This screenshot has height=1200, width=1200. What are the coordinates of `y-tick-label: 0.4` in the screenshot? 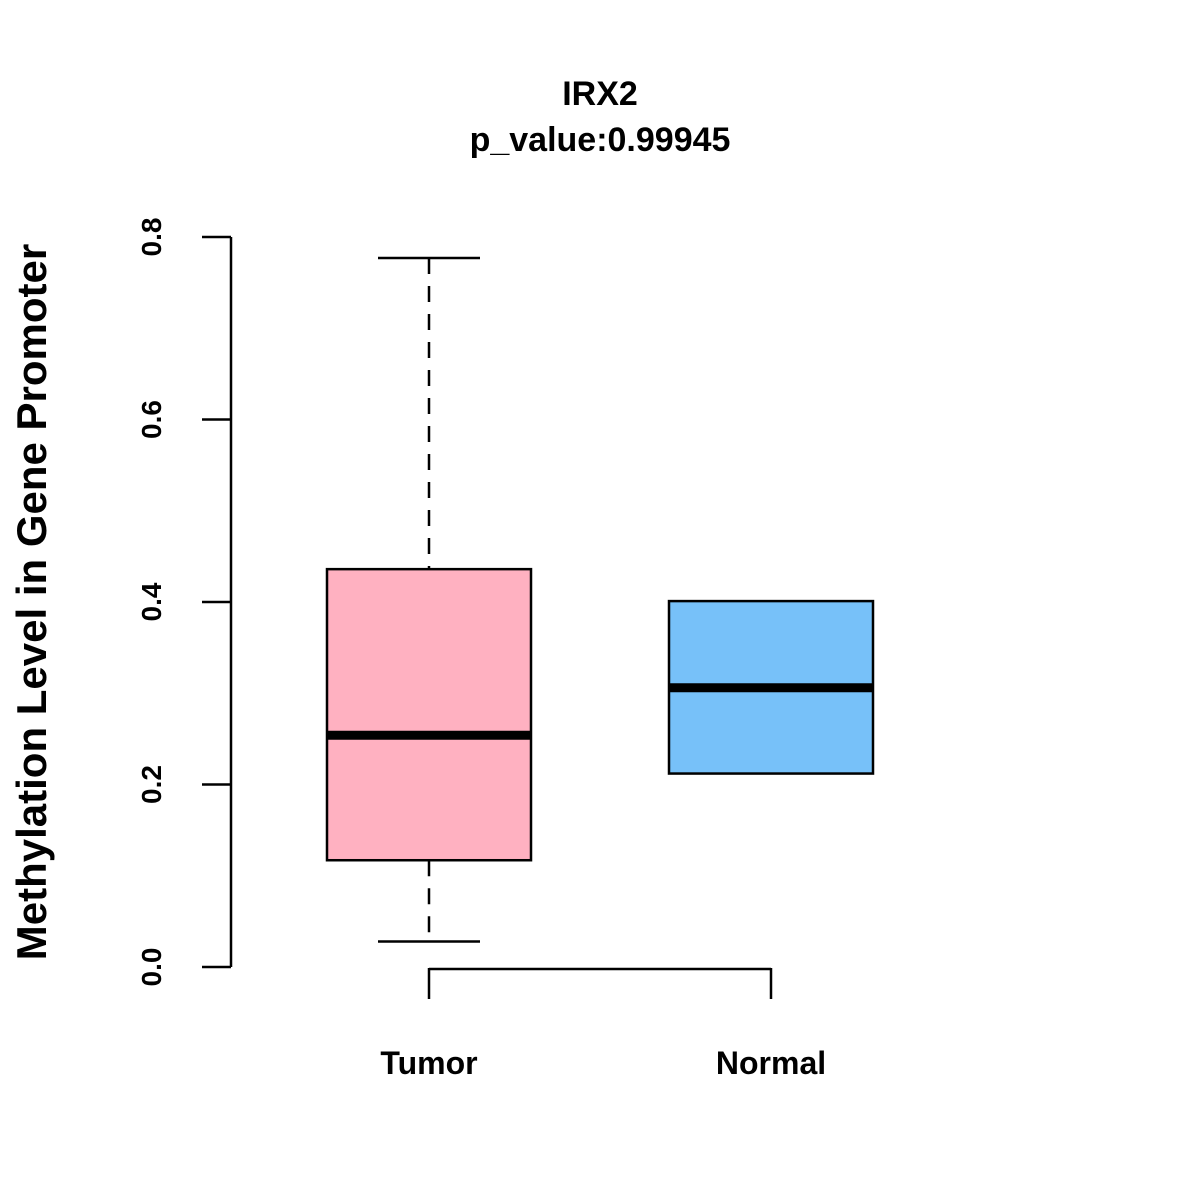 It's located at (151, 601).